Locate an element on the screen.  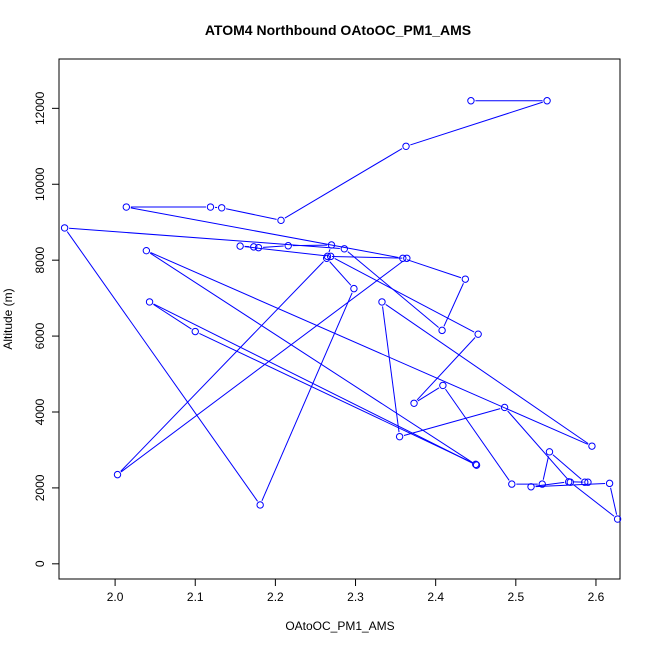
x-tick-label: 2.2 is located at coordinates (275, 597).